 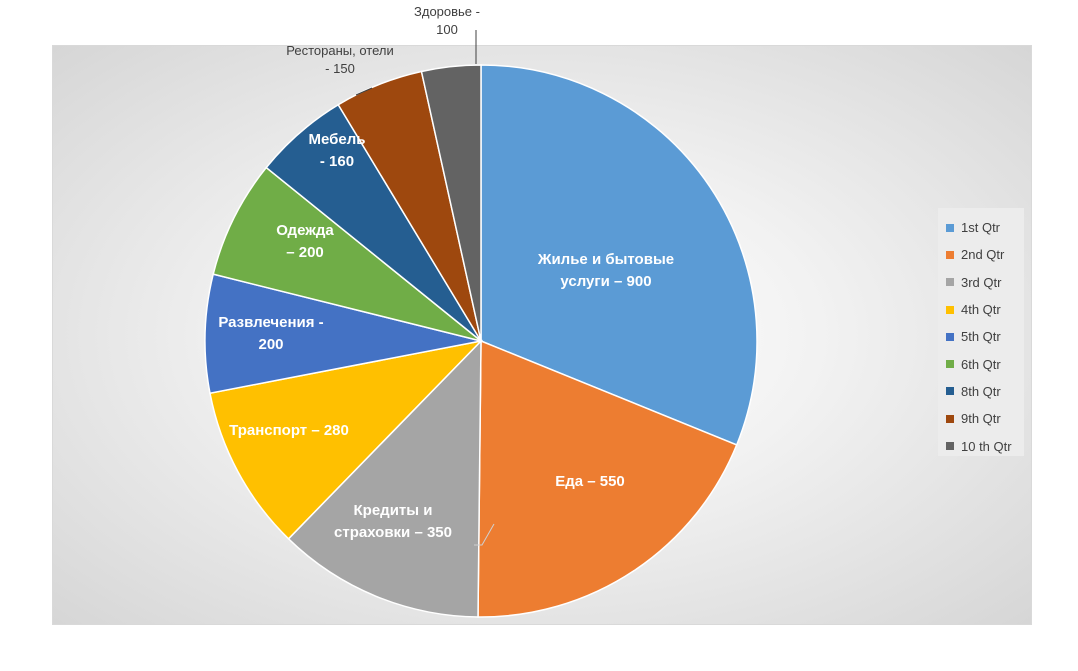 What do you see at coordinates (339, 59) in the screenshot?
I see `slice-label-8: Рестораны, отели - 150` at bounding box center [339, 59].